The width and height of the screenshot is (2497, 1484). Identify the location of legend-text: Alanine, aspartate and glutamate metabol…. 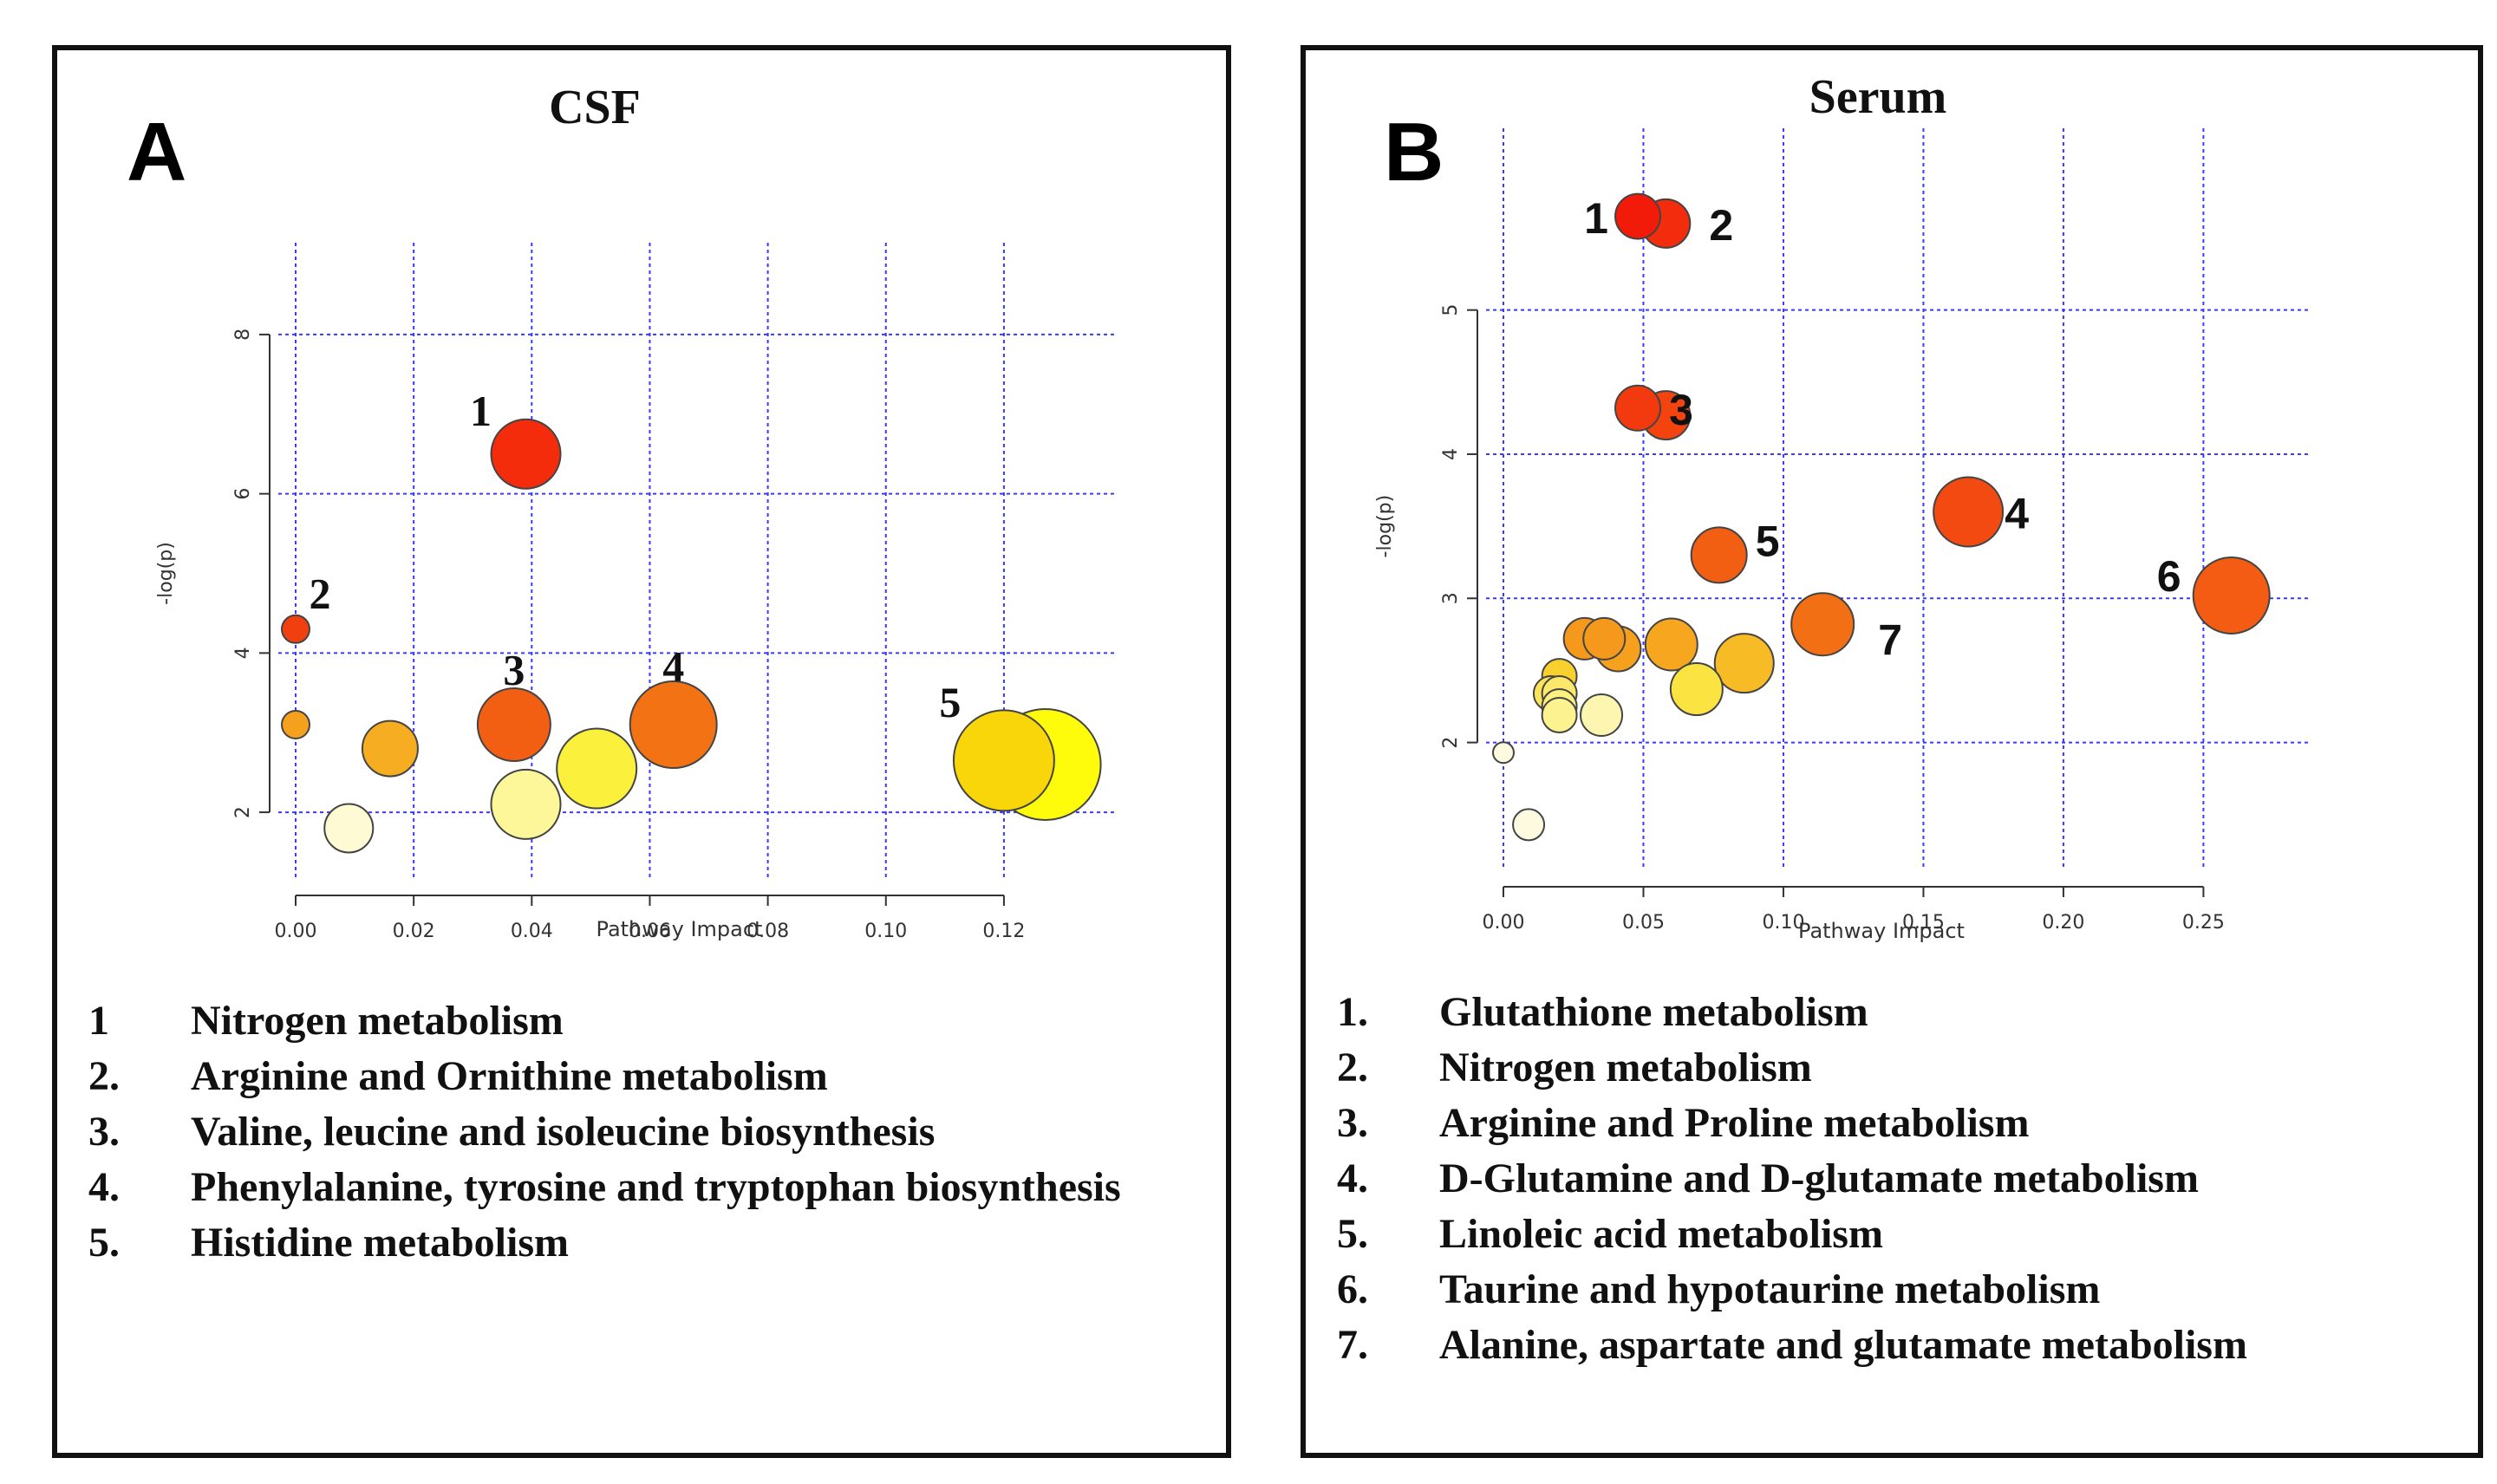
(1843, 1345).